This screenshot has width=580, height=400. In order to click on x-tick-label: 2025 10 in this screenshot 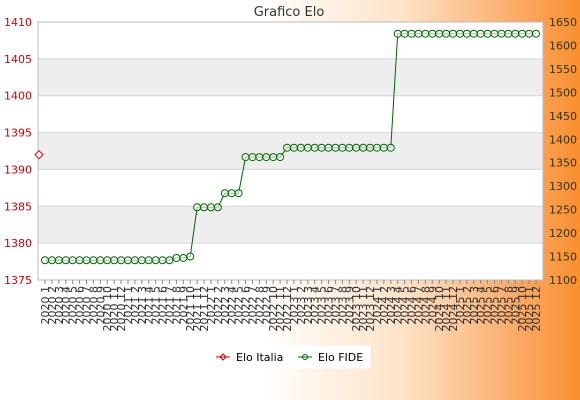, I will do `click(522, 309)`.